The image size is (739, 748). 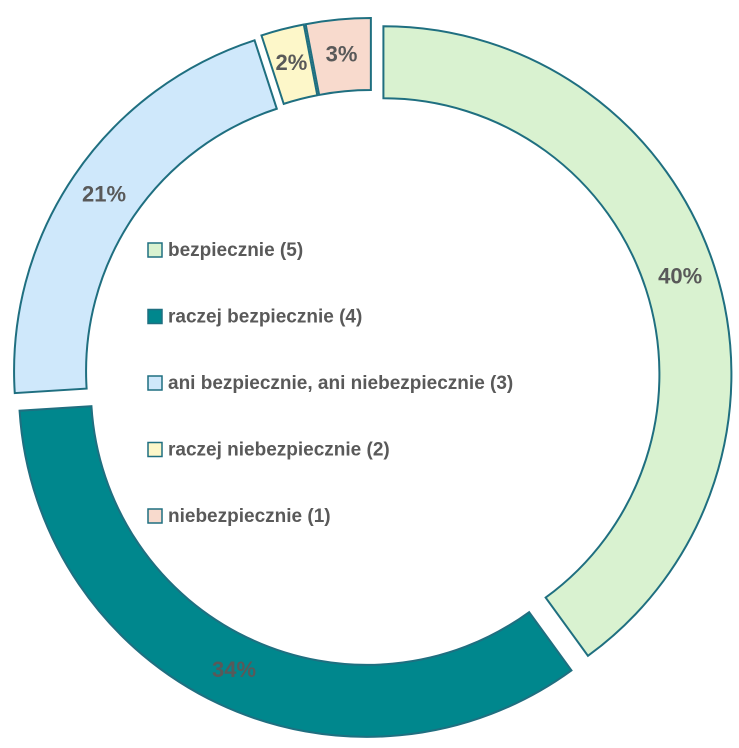 I want to click on legend-label: raczej bezpiecznie (4), so click(x=265, y=317).